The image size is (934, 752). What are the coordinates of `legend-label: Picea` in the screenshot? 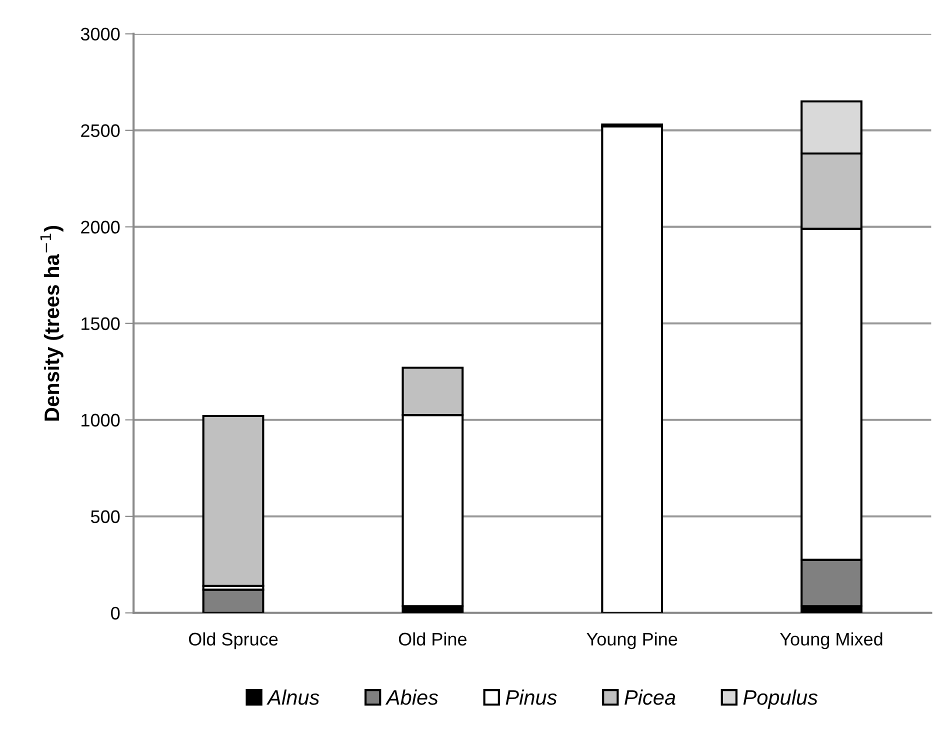 It's located at (650, 697).